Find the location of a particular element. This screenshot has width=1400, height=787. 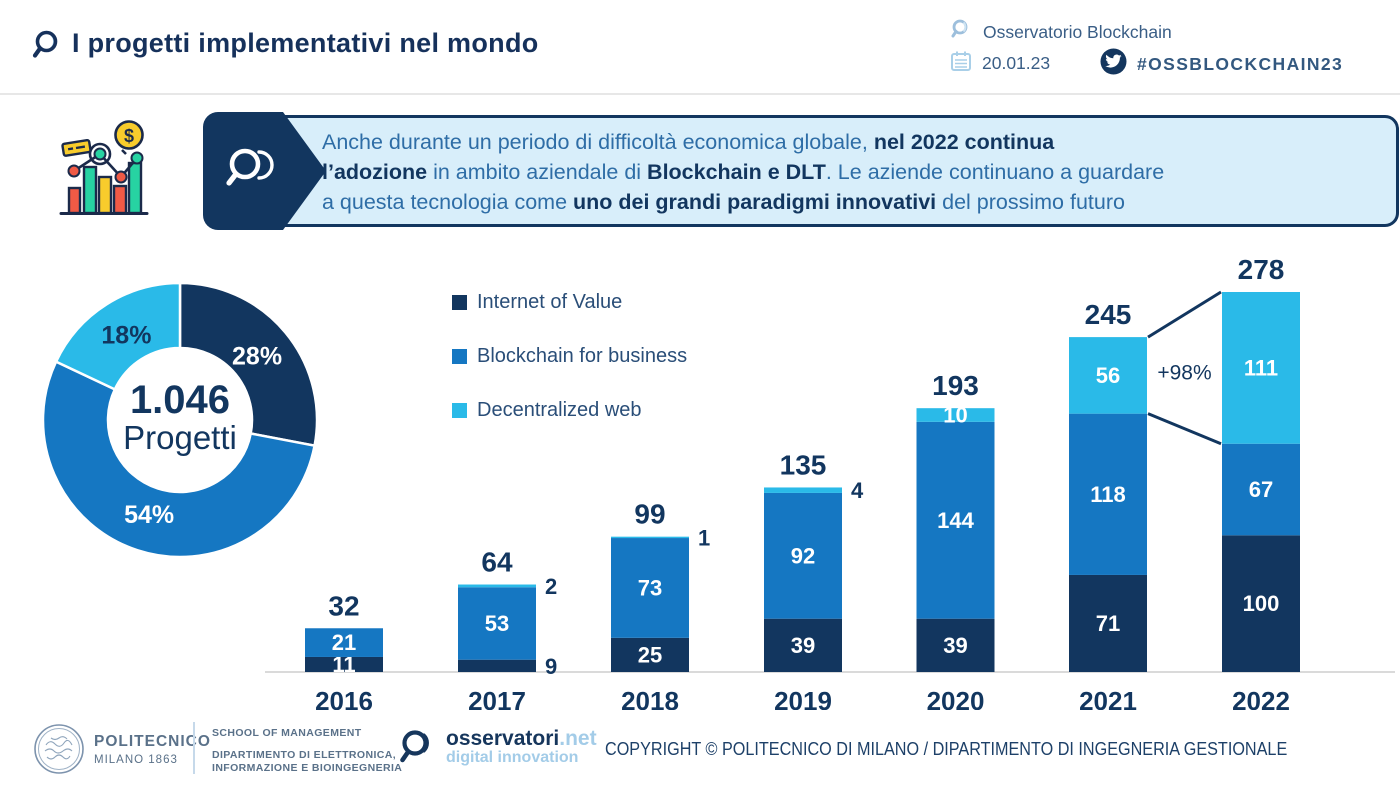

segment-value-label: 56 is located at coordinates (1108, 375).